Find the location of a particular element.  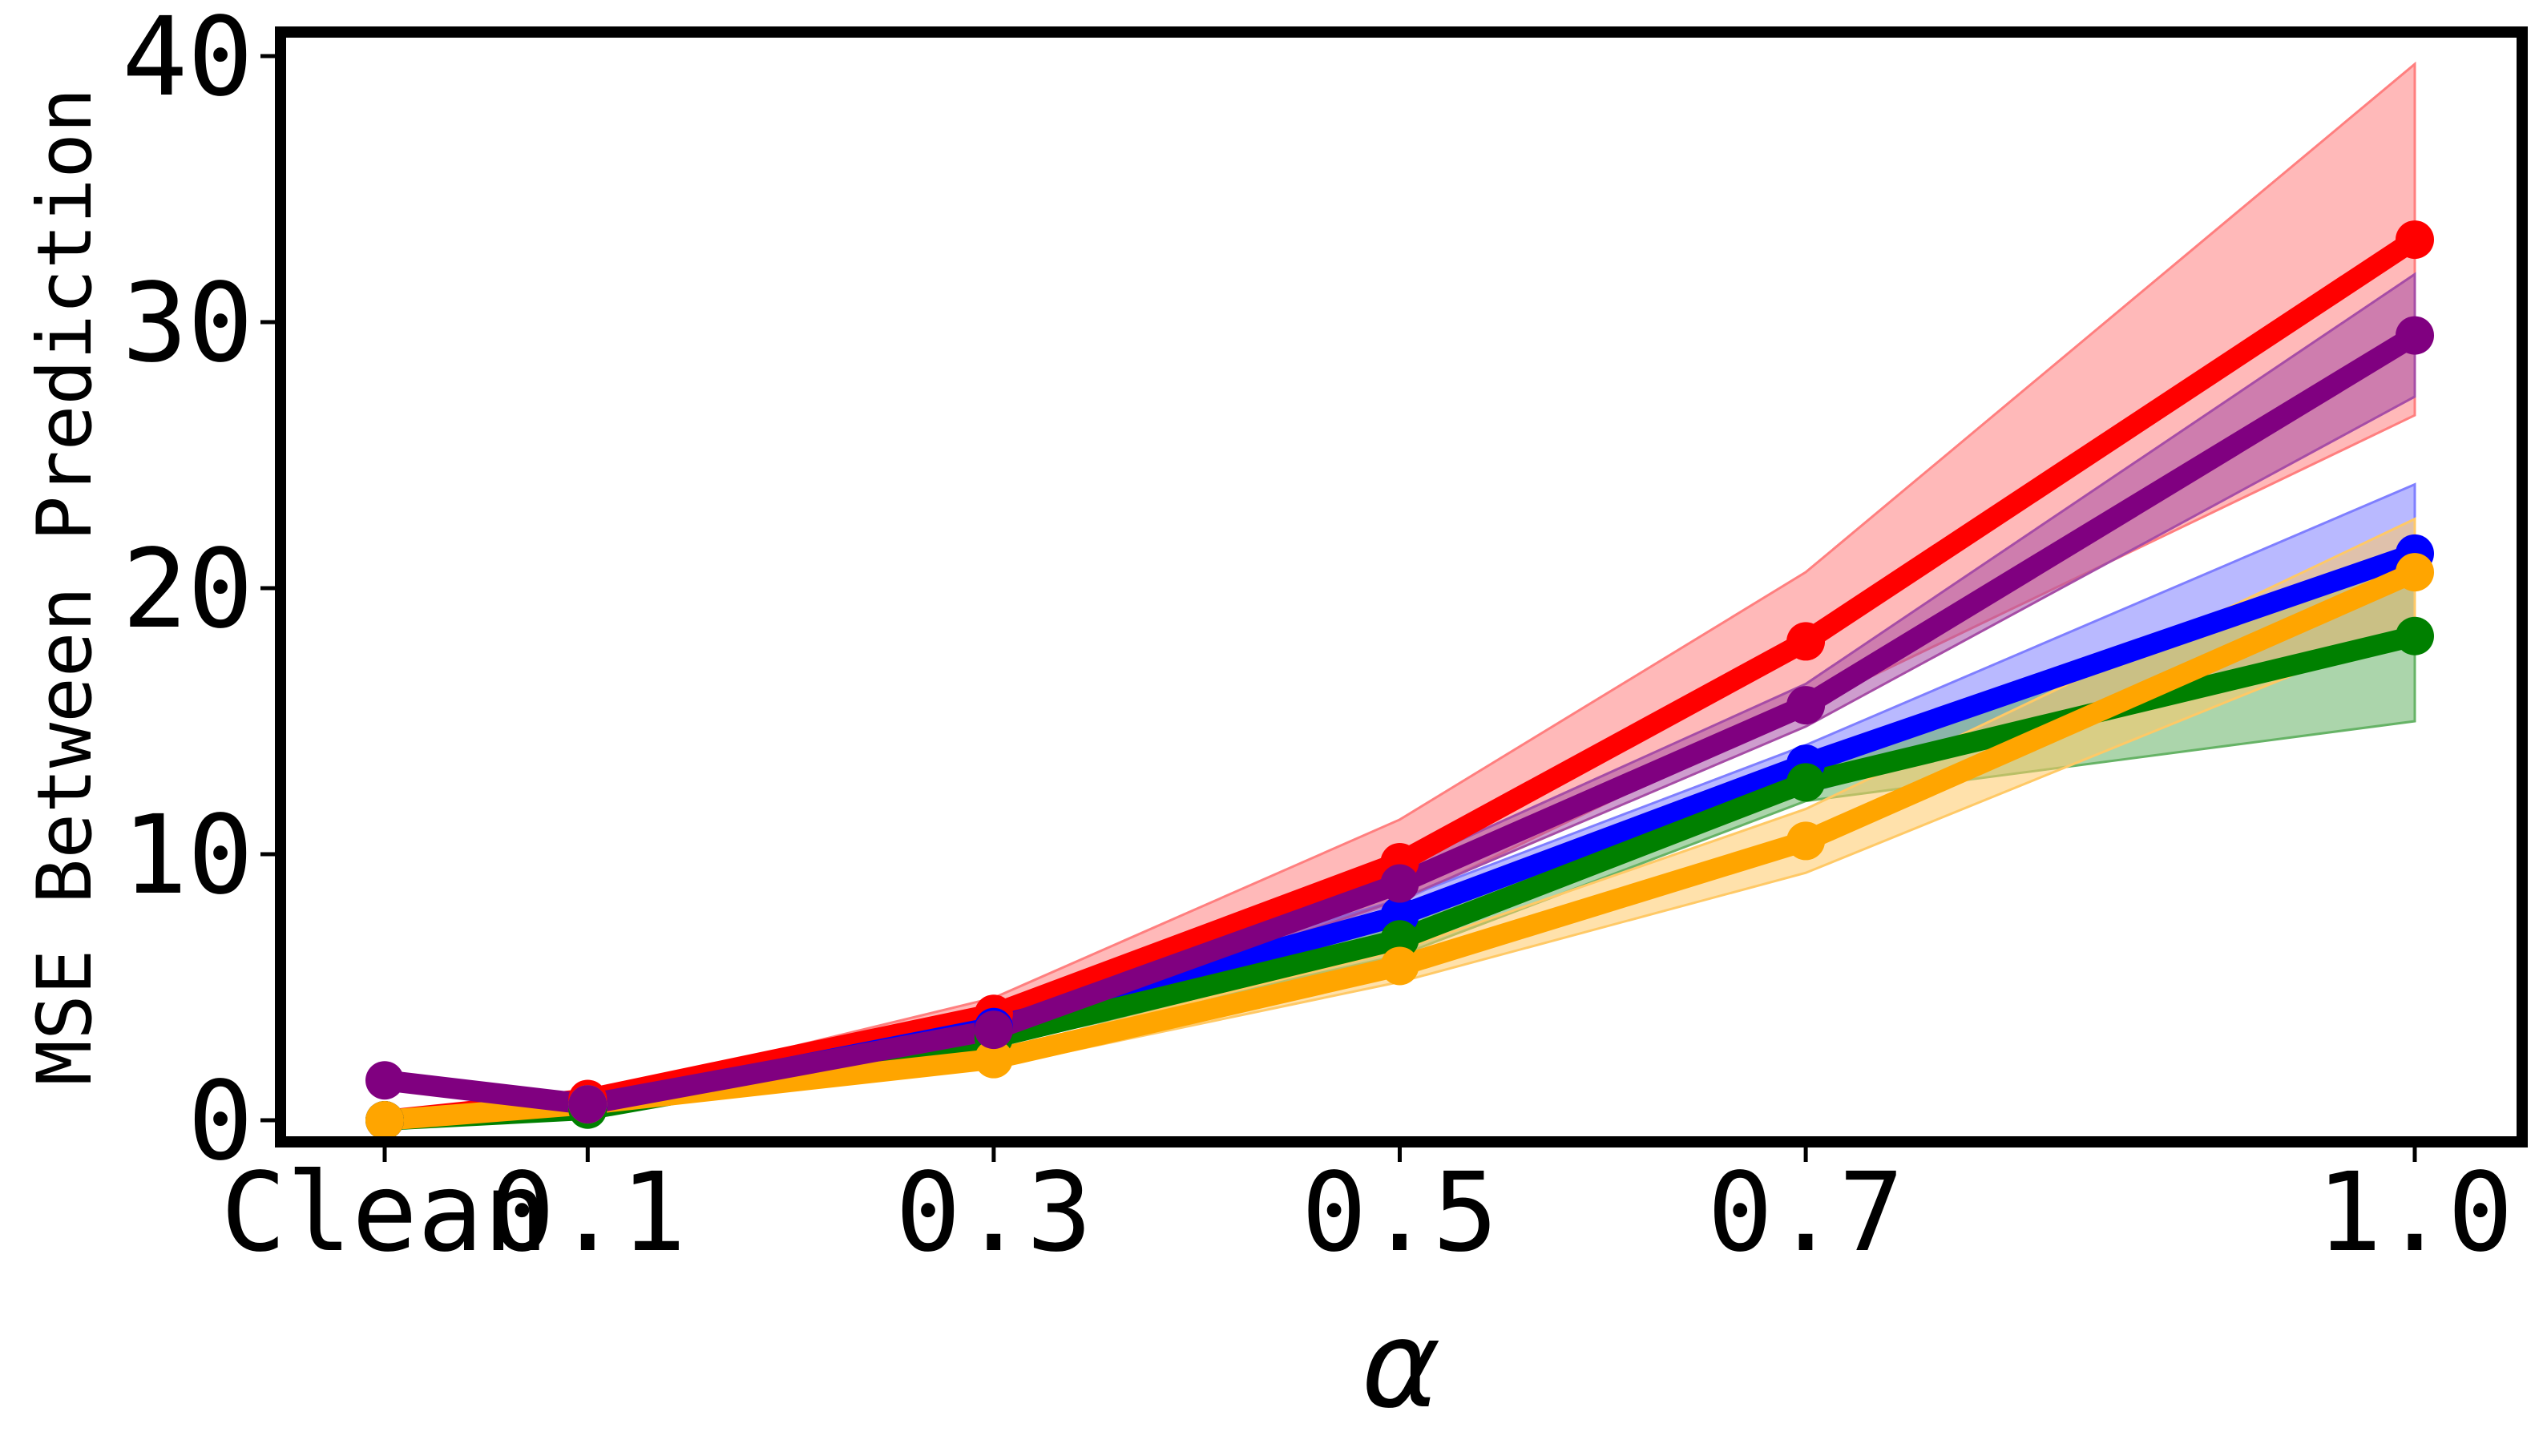

y-tick-label-2: 20 is located at coordinates (187, 590).